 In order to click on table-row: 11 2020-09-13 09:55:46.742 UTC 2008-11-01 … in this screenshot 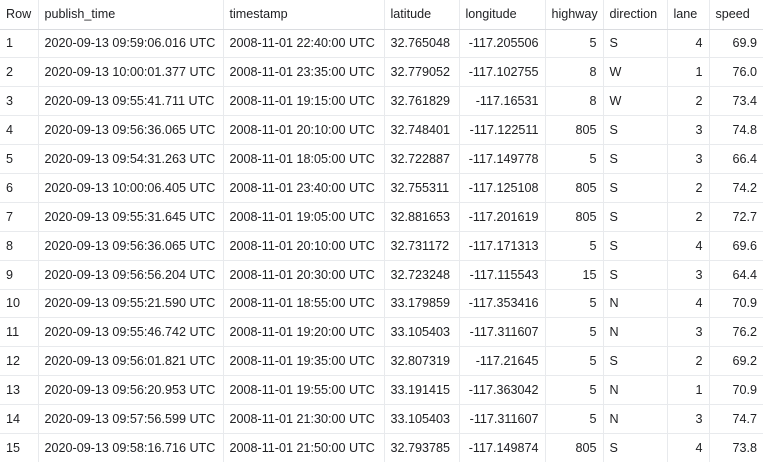, I will do `click(381, 332)`.